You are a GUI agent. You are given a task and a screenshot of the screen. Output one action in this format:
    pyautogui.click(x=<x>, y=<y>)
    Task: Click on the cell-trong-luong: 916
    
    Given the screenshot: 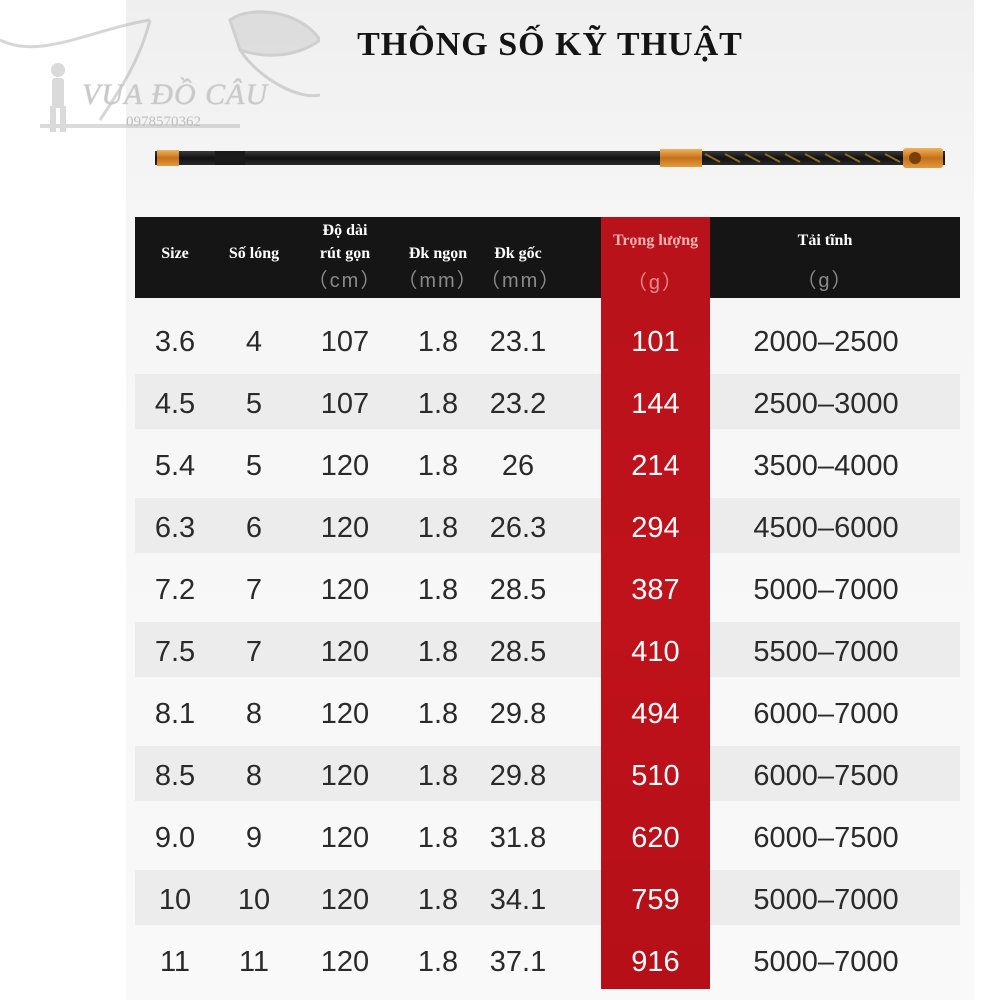 What is the action you would take?
    pyautogui.click(x=655, y=962)
    